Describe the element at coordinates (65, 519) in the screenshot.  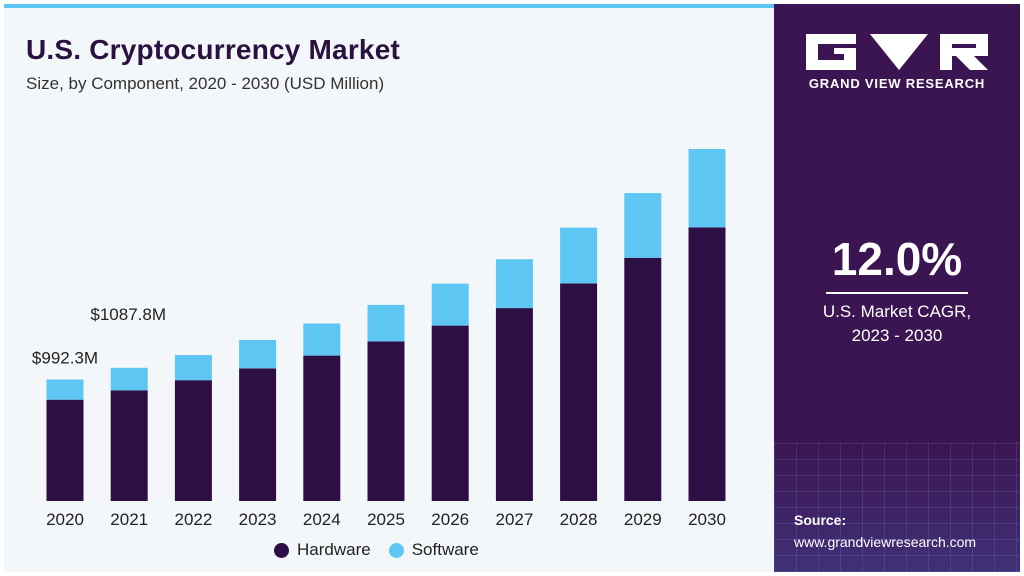
I see `x-tick-label-2020: 2020` at that location.